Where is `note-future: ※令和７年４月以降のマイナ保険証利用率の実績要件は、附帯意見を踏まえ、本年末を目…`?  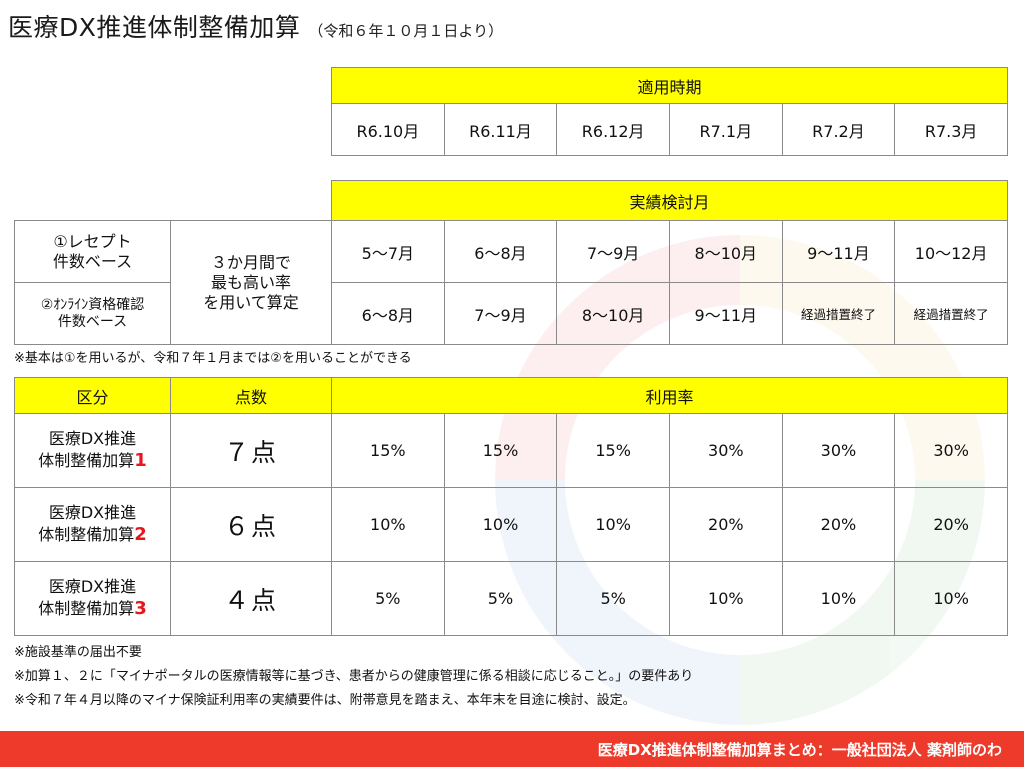 note-future: ※令和７年４月以降のマイナ保険証利用率の実績要件は、附帯意見を踏まえ、本年末を目… is located at coordinates (325, 700).